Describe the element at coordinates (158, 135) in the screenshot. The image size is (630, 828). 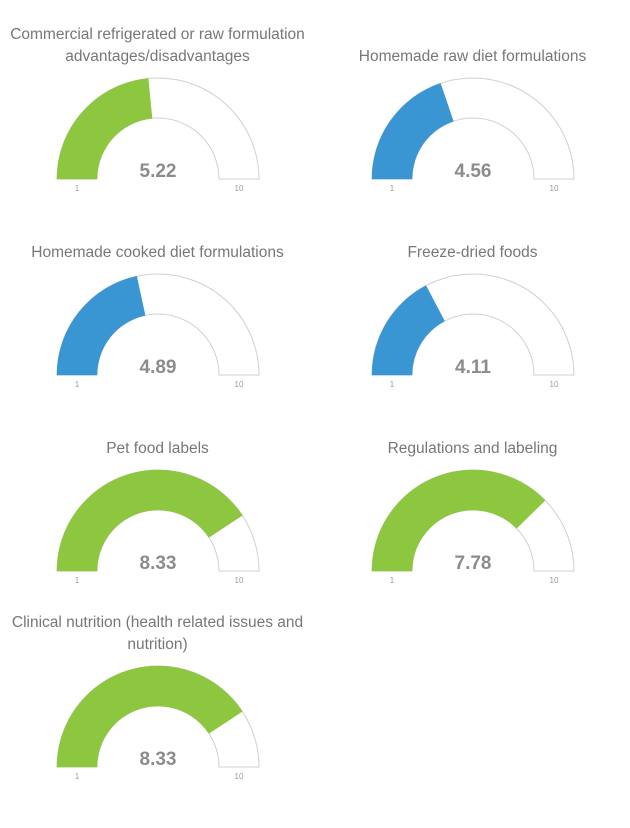
I see `gauge-dial: 5.22 1 10` at that location.